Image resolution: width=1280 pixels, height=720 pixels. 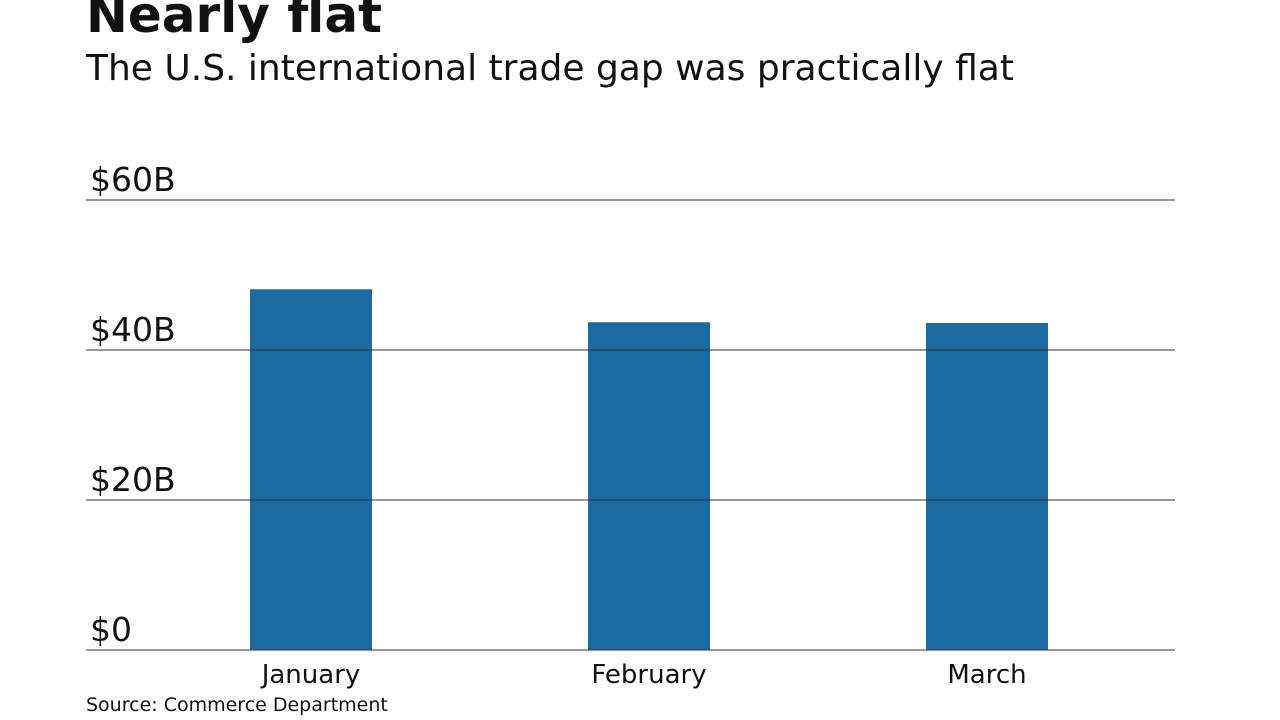 What do you see at coordinates (234, 22) in the screenshot?
I see `chart-title: Nearly flat` at bounding box center [234, 22].